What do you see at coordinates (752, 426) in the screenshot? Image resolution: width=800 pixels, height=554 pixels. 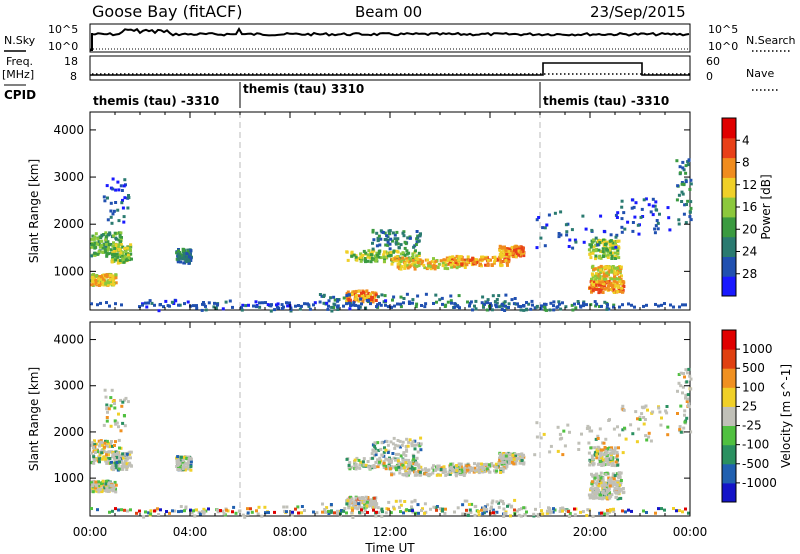 I see `colorbar-tick-label: -25` at bounding box center [752, 426].